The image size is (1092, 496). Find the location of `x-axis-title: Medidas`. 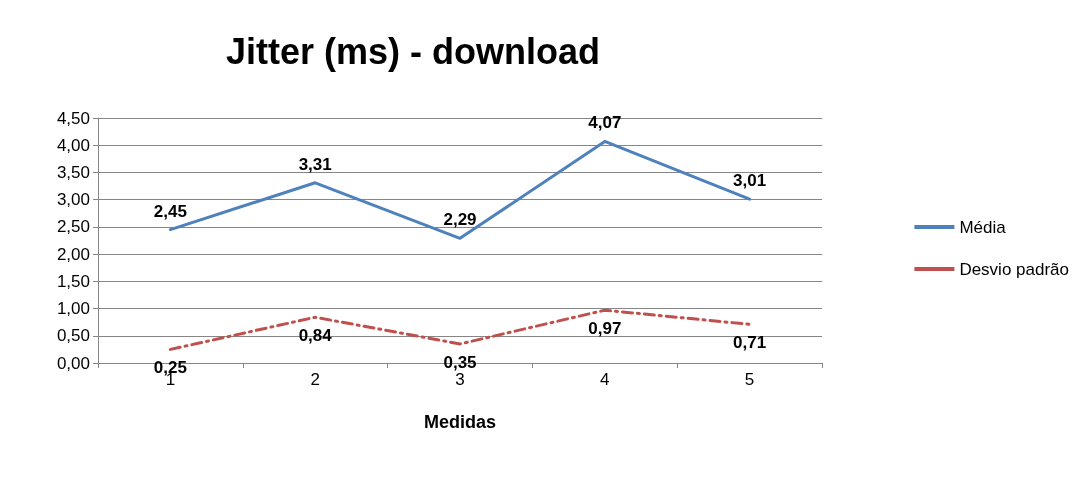

x-axis-title: Medidas is located at coordinates (460, 422).